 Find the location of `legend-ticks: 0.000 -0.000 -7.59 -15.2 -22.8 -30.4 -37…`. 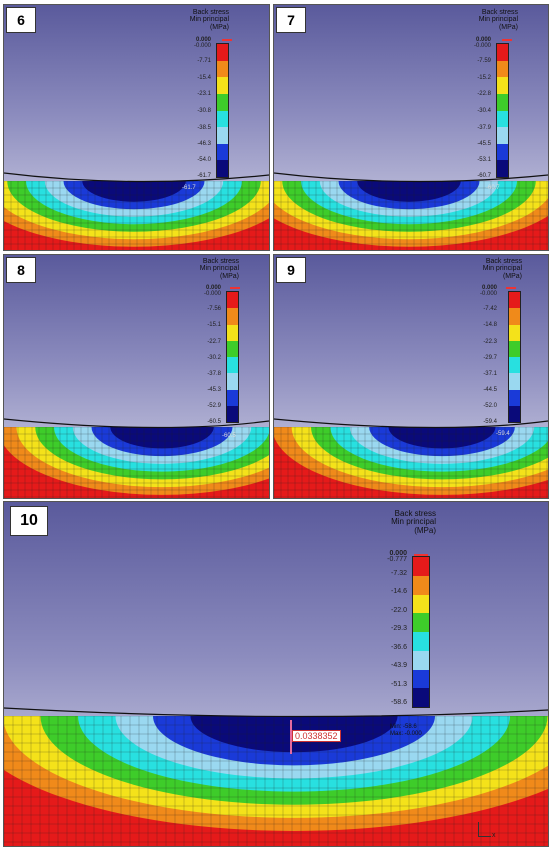

legend-ticks: 0.000 -0.000 -7.59 -15.2 -22.8 -30.4 -37… is located at coordinates (482, 108).